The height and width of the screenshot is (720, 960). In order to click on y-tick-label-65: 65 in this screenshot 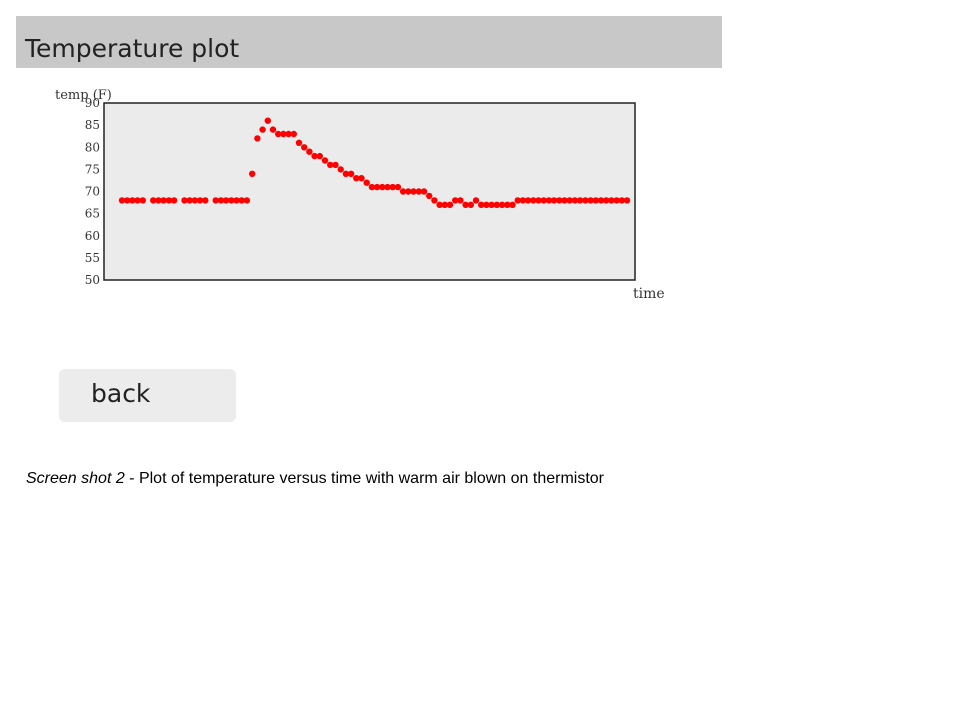, I will do `click(92, 214)`.